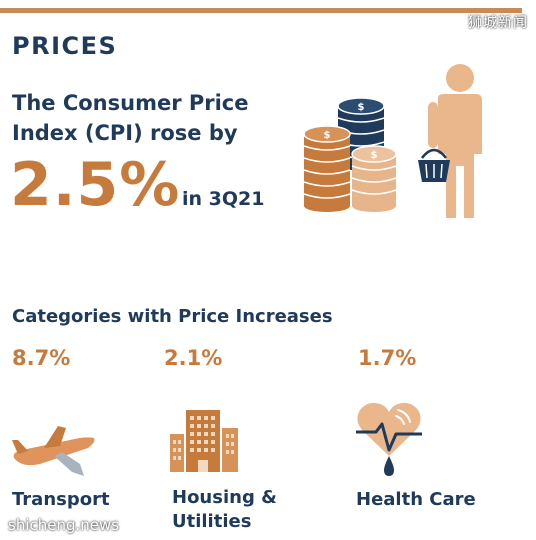  Describe the element at coordinates (450, 141) in the screenshot. I see `shopper-icon` at that location.